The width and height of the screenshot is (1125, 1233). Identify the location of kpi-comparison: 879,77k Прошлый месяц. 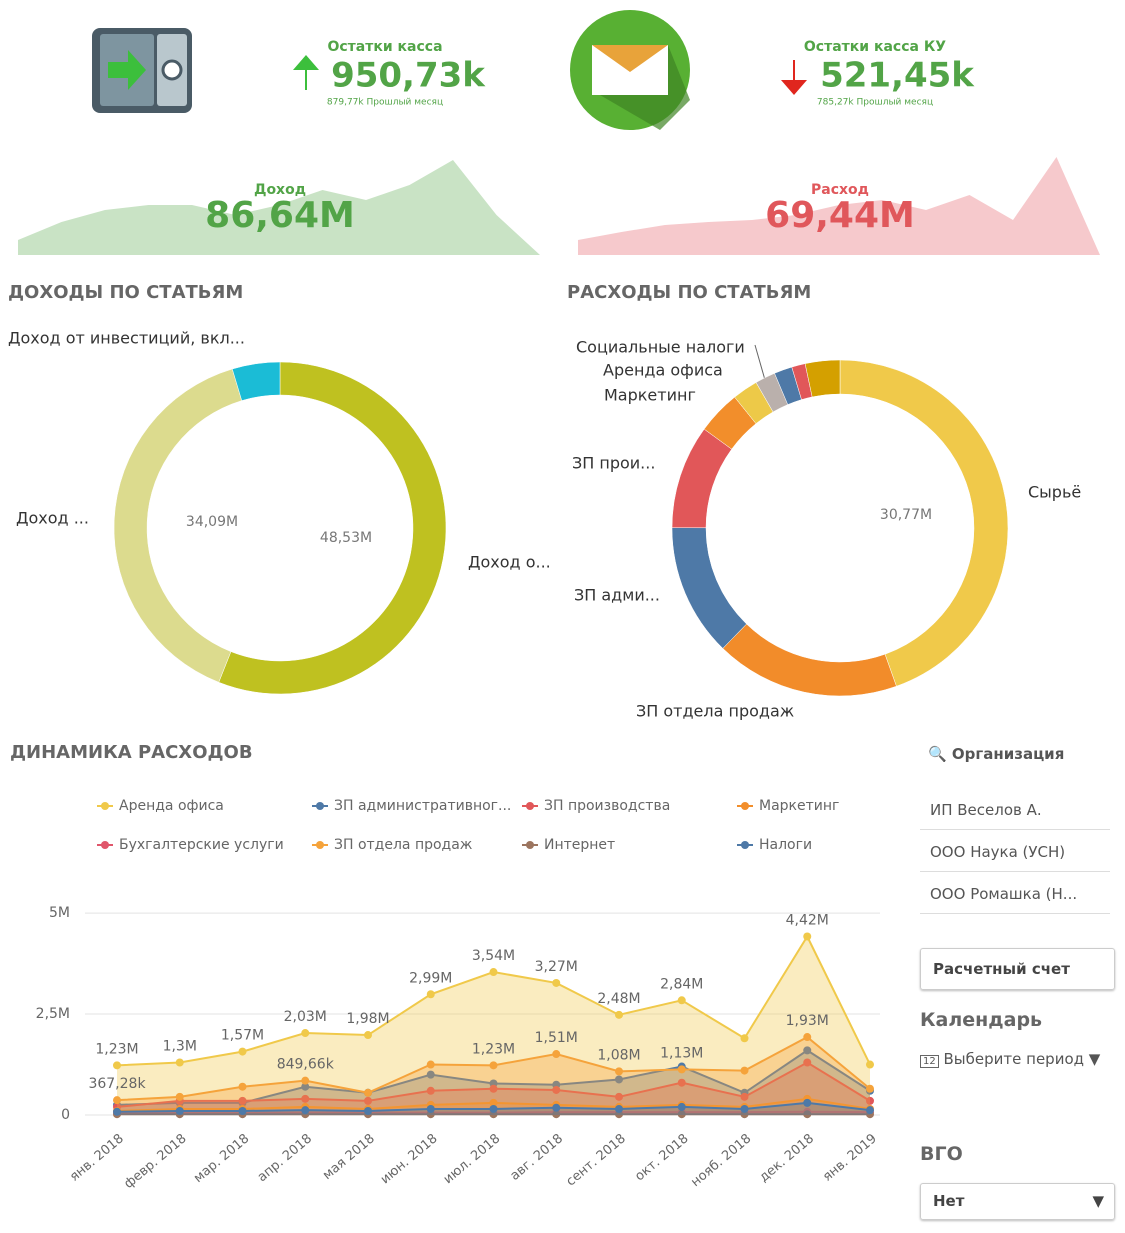
(385, 103).